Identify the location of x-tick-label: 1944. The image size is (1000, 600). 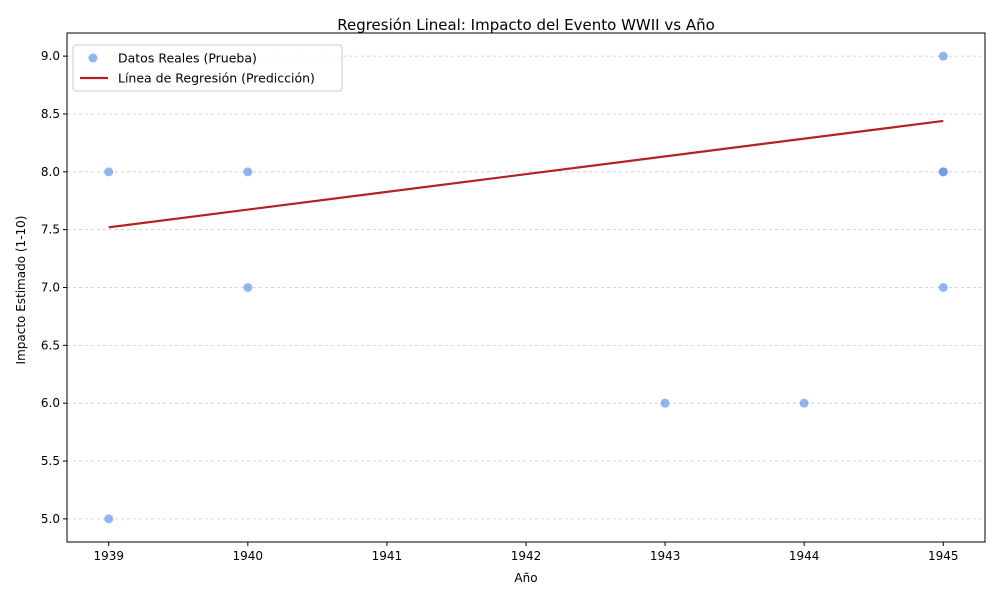
(804, 556).